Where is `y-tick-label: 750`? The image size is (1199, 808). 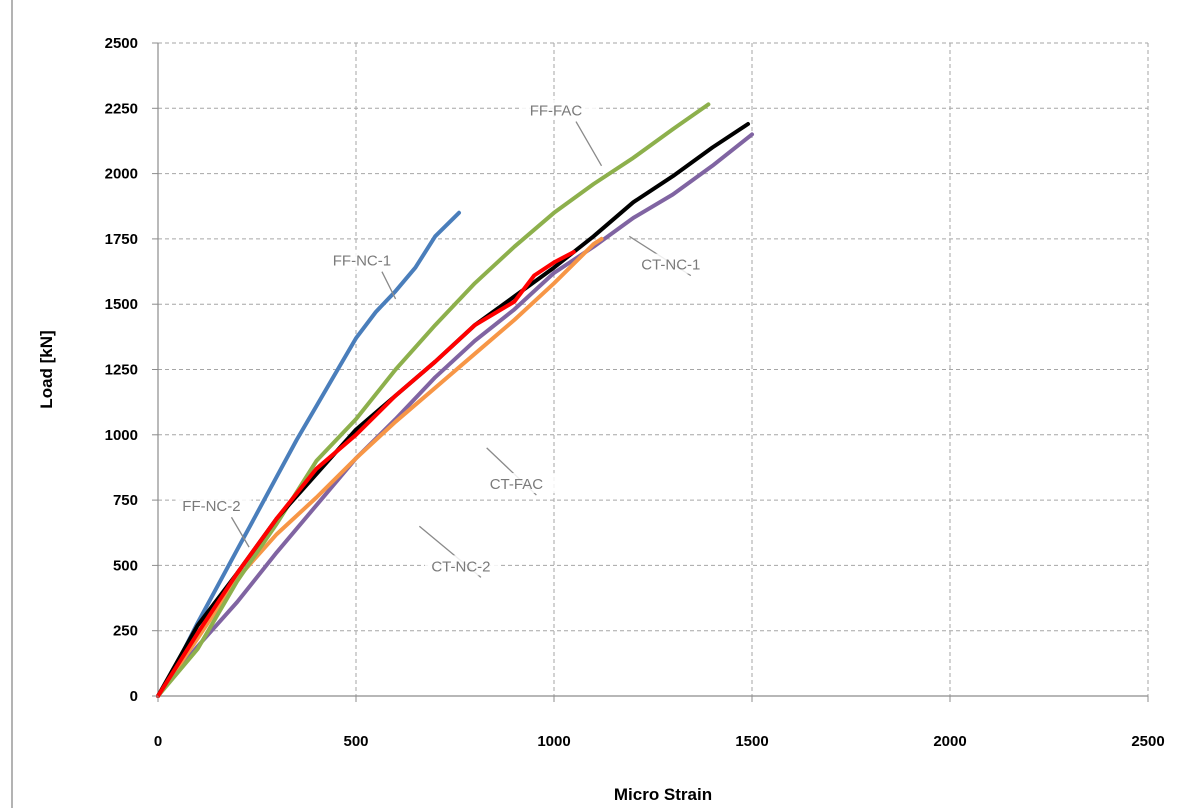 y-tick-label: 750 is located at coordinates (125, 500).